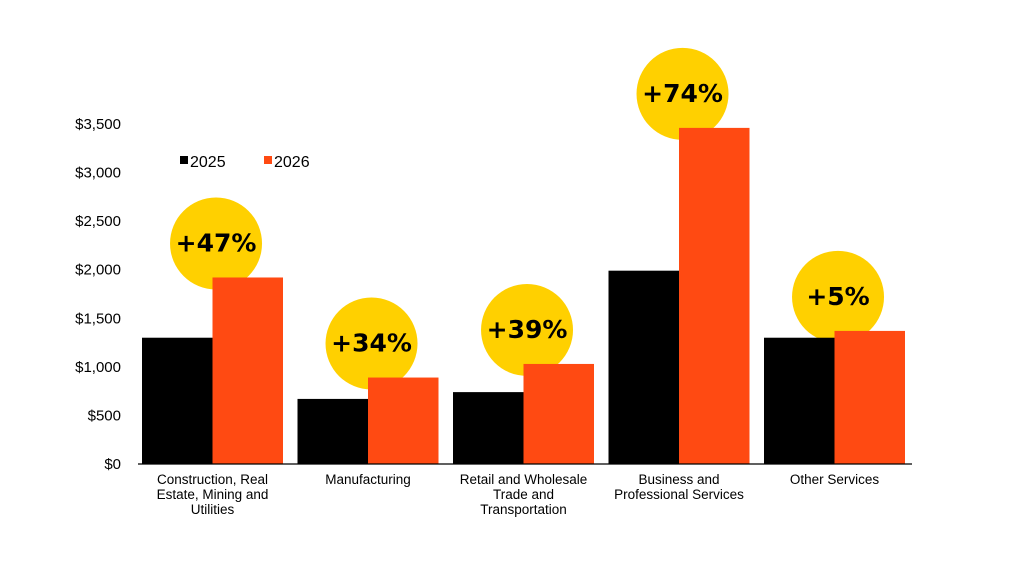 The image size is (1024, 576). I want to click on y-tick-label: $2,500, so click(98, 221).